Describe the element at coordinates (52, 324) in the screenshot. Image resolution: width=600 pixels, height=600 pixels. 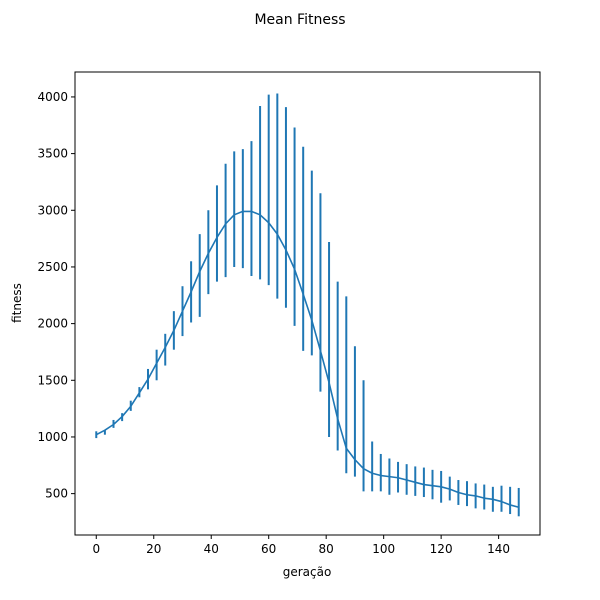
I see `y-tick-label: 2000` at that location.